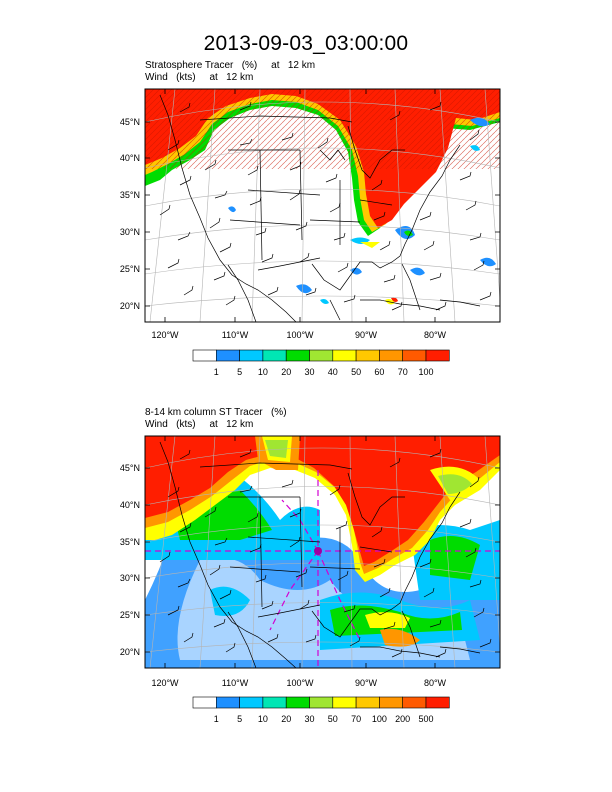 The width and height of the screenshot is (612, 792). Describe the element at coordinates (199, 77) in the screenshot. I see `panel1-subtitle-wind: Wind (kts) at 12 km` at that location.